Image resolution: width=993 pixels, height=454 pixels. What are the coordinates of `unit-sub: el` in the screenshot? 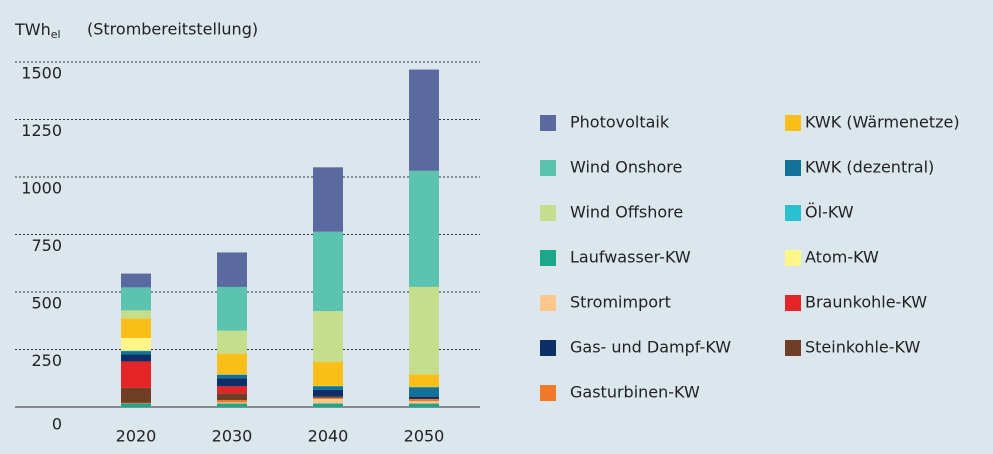 It's located at (56, 34).